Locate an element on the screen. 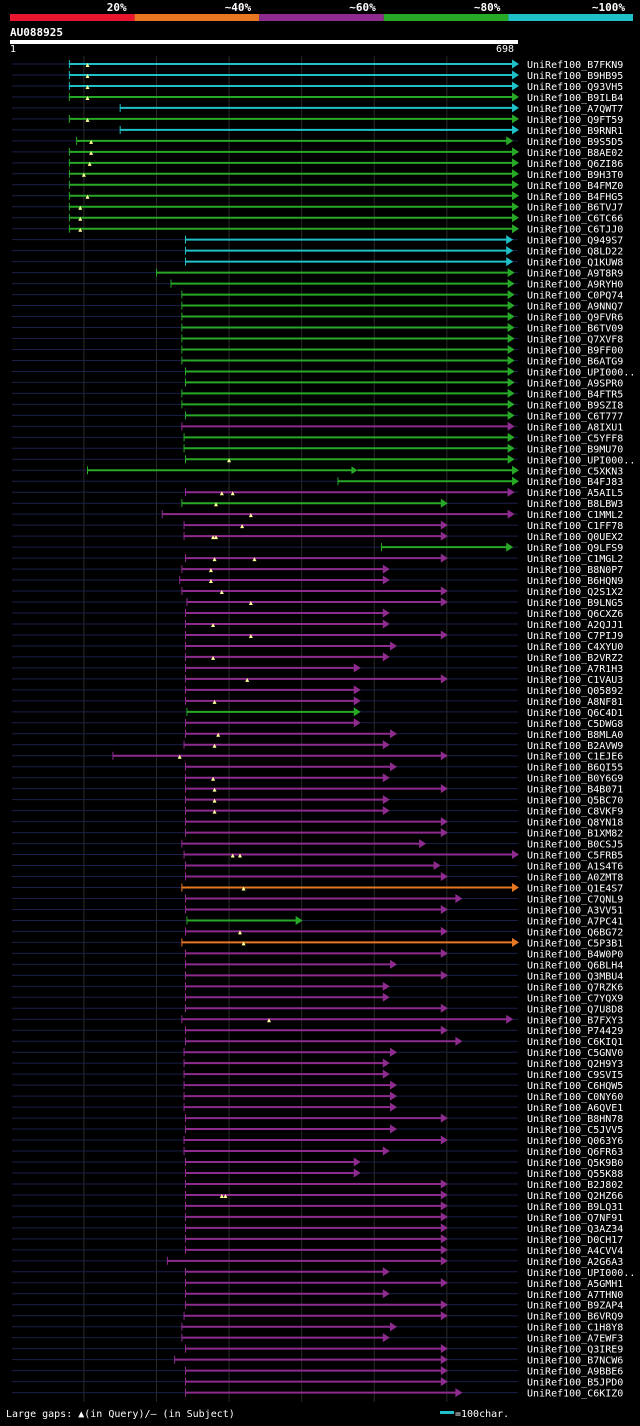 The width and height of the screenshot is (640, 1426). alignment-row: UniRef100_C6HQW5 is located at coordinates (317, 1086).